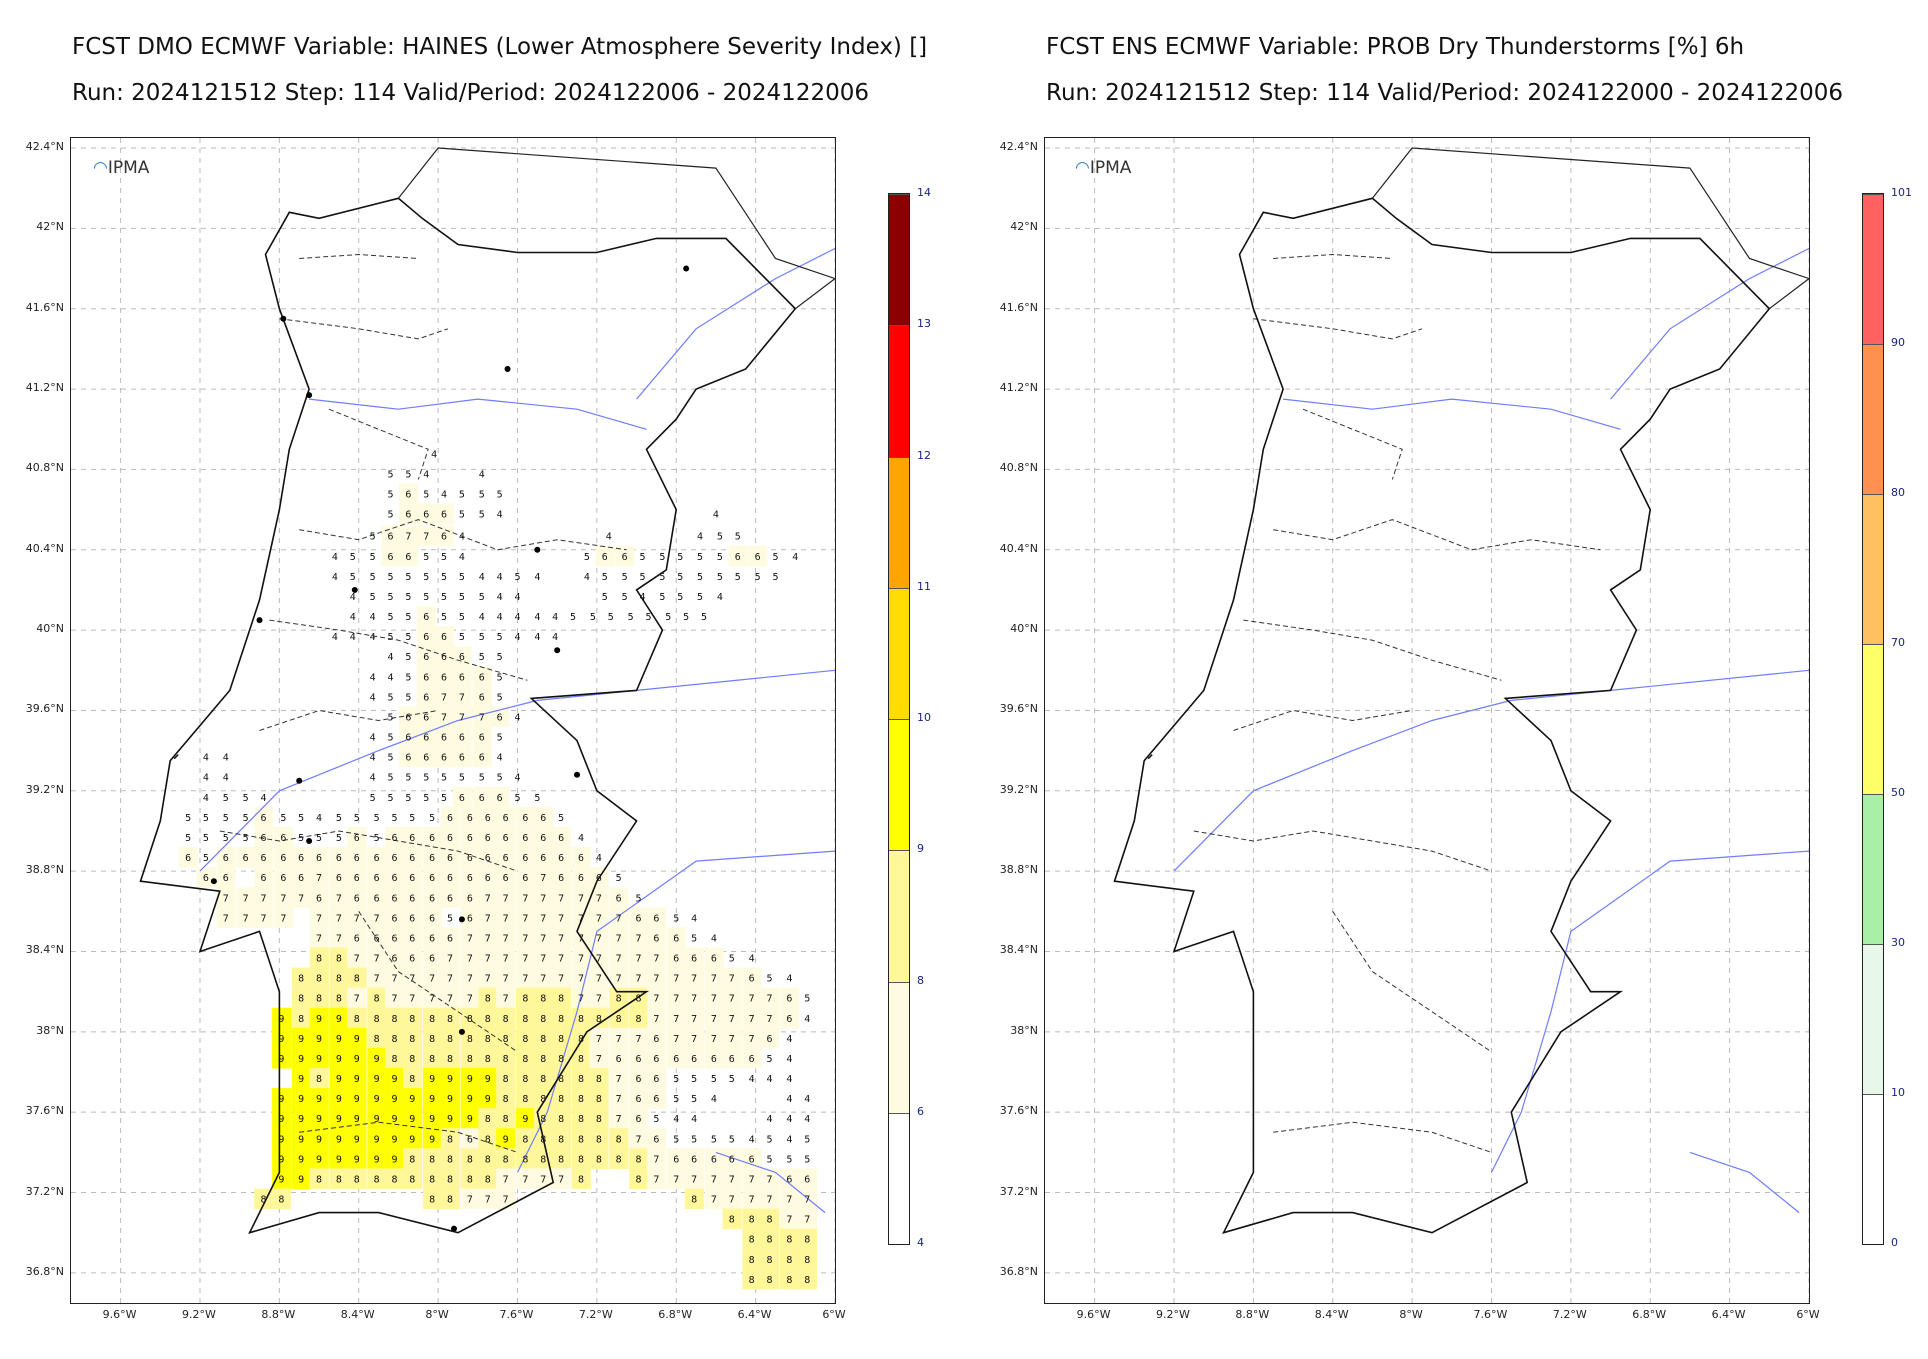  What do you see at coordinates (44, 709) in the screenshot?
I see `lat-tick-label: 39.6°N` at bounding box center [44, 709].